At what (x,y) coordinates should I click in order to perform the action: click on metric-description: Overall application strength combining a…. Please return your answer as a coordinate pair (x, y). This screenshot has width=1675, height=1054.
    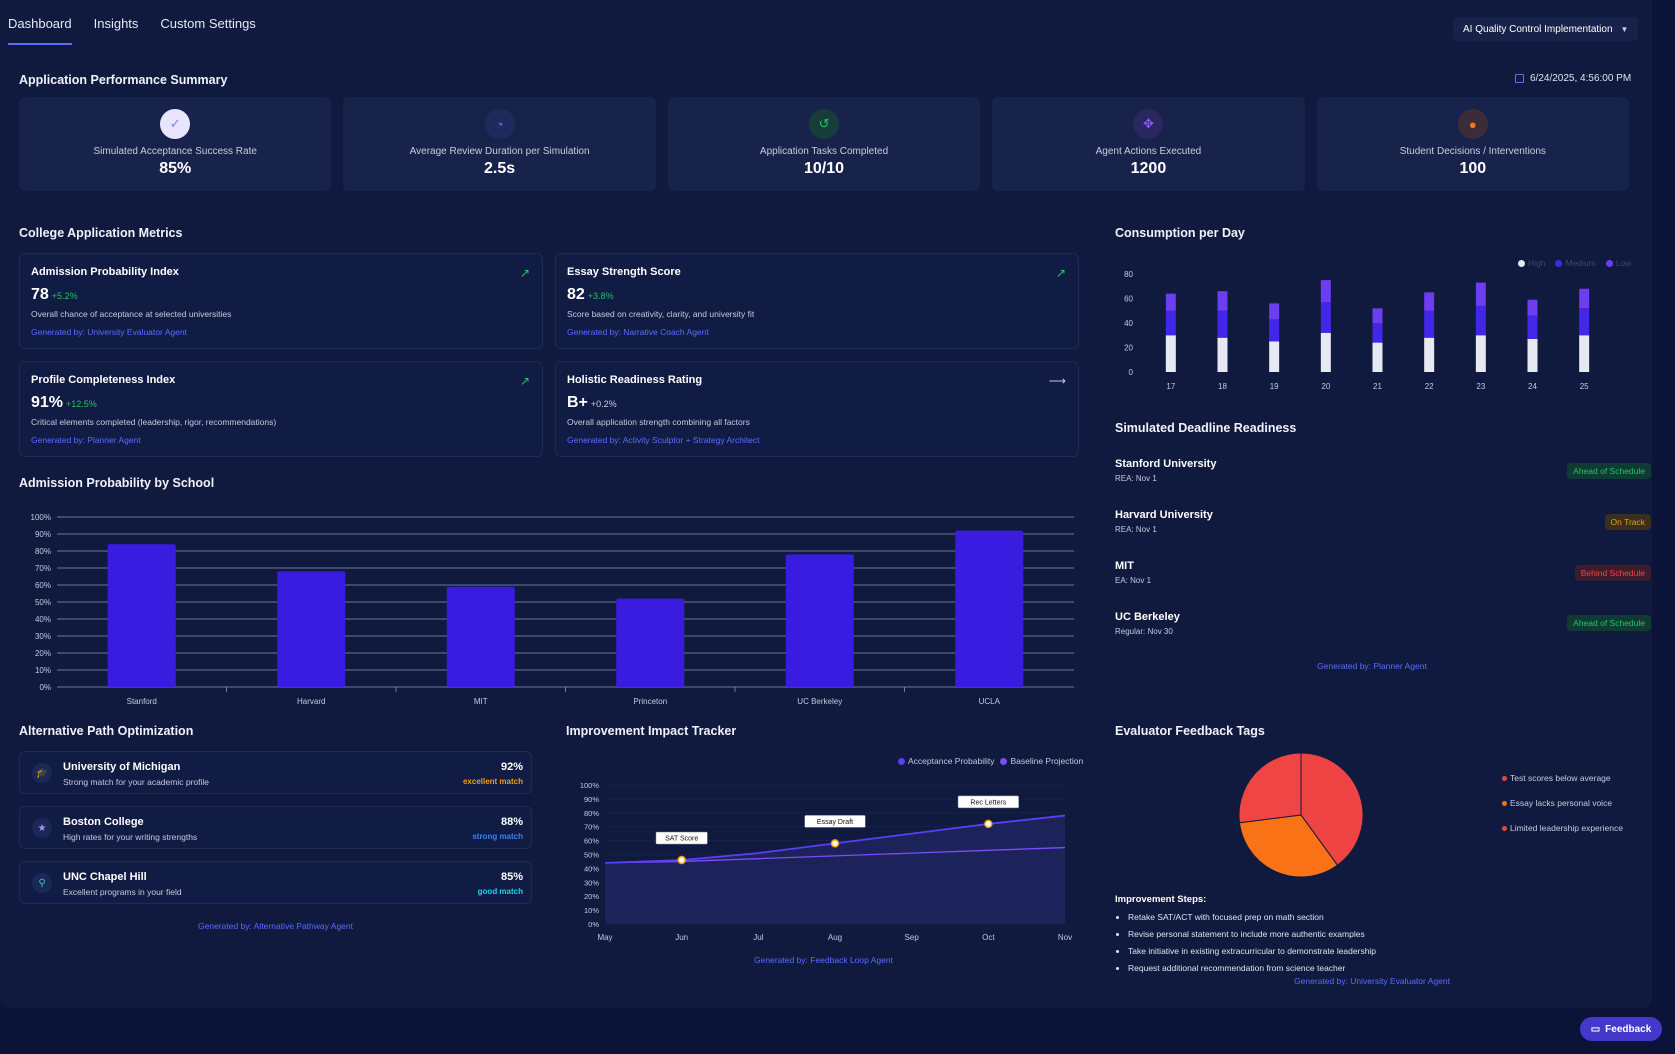
    Looking at the image, I should click on (658, 422).